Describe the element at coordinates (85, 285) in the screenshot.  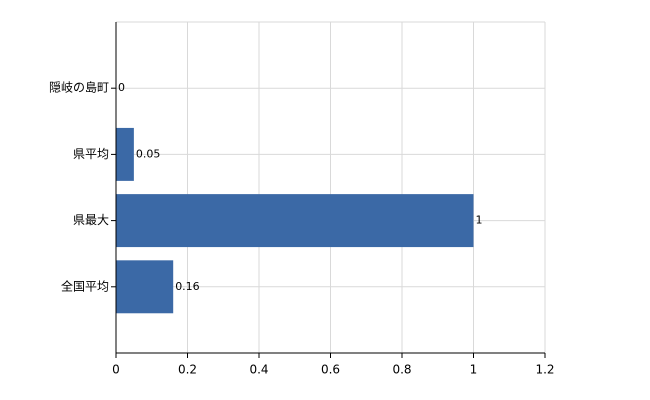
I see `y-tick-label: 全国平均` at that location.